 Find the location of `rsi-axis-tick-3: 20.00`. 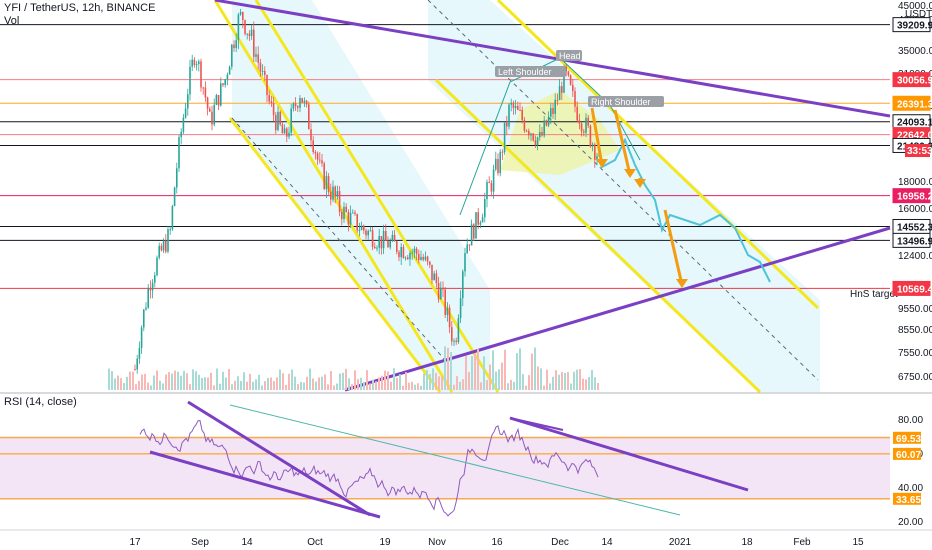

rsi-axis-tick-3: 20.00 is located at coordinates (910, 522).